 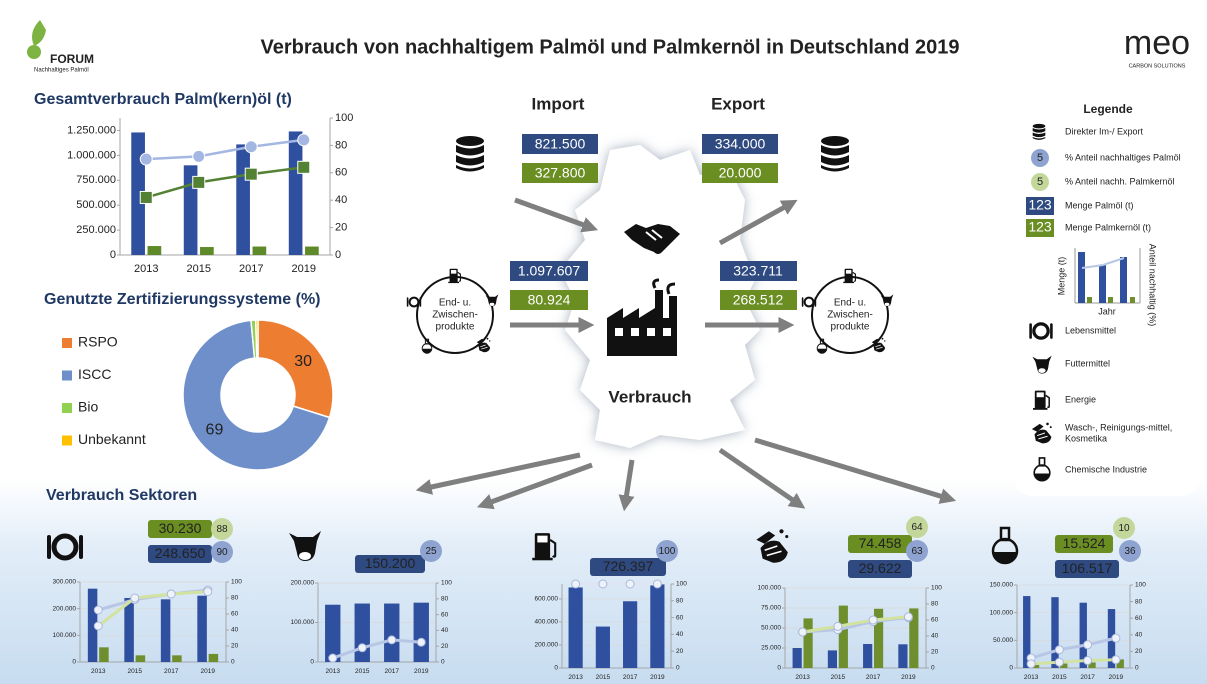 I want to click on logo-subtext: CARBON SOLUTIONS, so click(x=1157, y=66).